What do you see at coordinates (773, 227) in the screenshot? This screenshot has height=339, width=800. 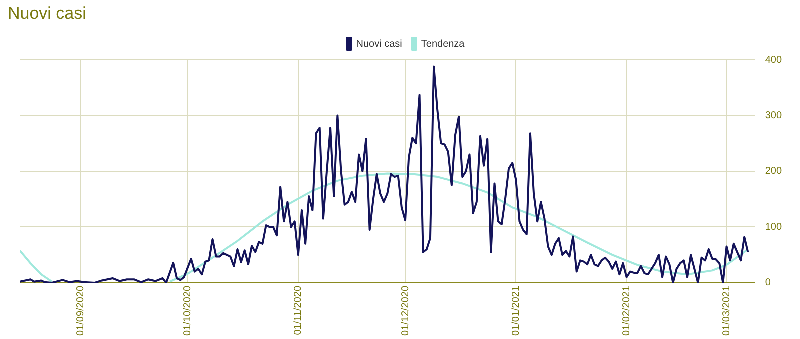 I see `y-tick-label: 100` at bounding box center [773, 227].